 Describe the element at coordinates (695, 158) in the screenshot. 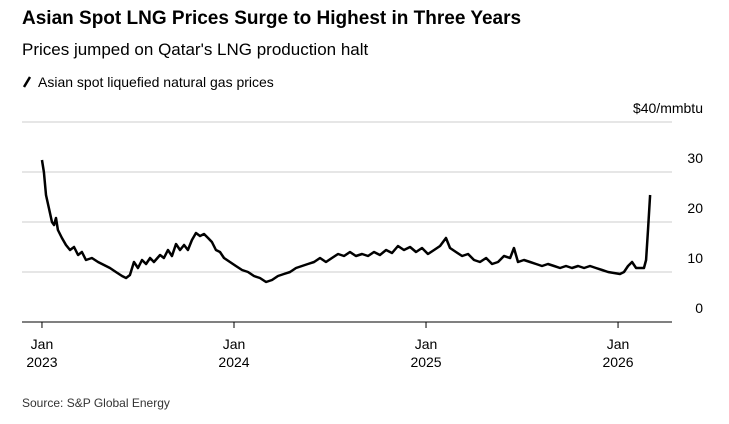

I see `y-tick-label: 30` at that location.